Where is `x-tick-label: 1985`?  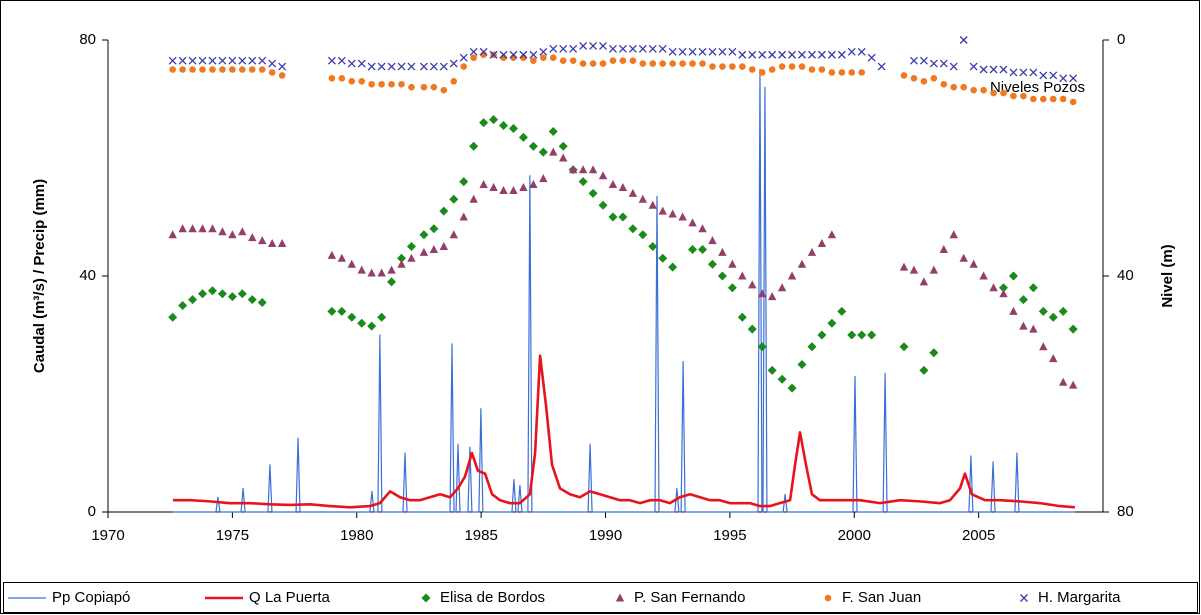
x-tick-label: 1985 is located at coordinates (480, 535).